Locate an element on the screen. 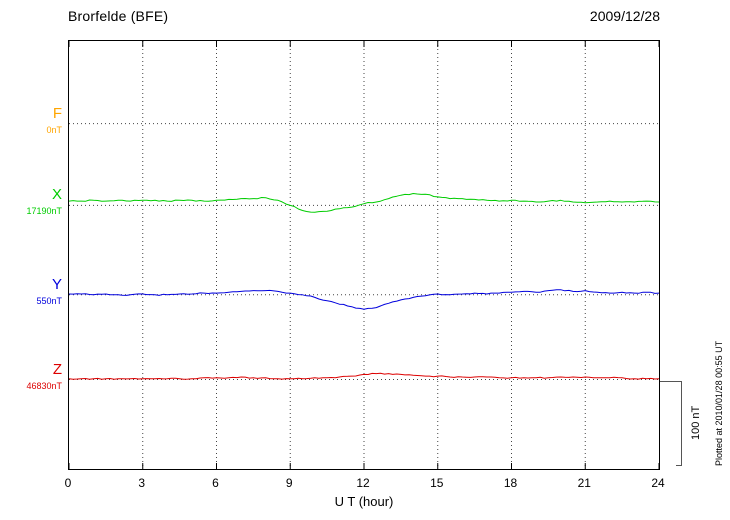  component-baseline-F: 0nT is located at coordinates (54, 129).